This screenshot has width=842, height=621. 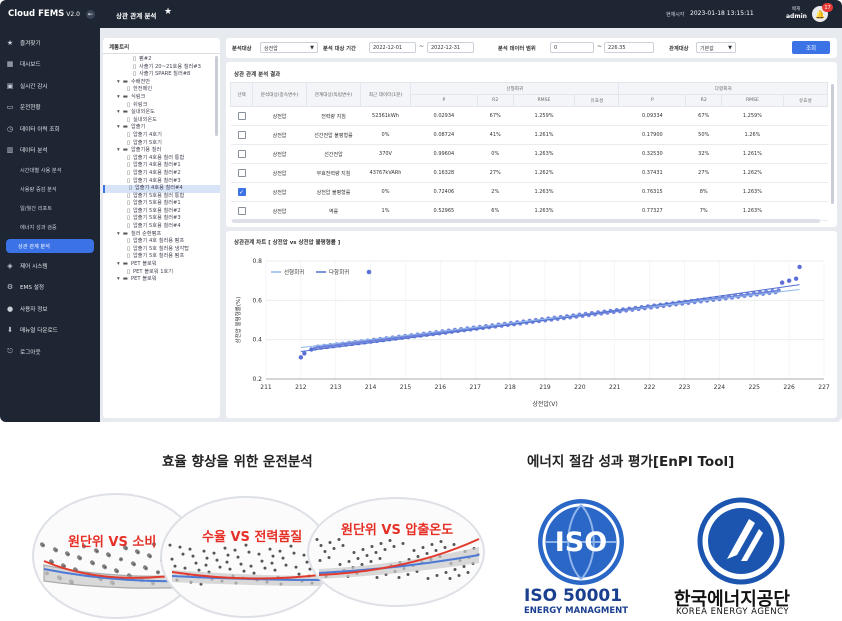 What do you see at coordinates (629, 47) in the screenshot?
I see `range-to-input: 226.35` at bounding box center [629, 47].